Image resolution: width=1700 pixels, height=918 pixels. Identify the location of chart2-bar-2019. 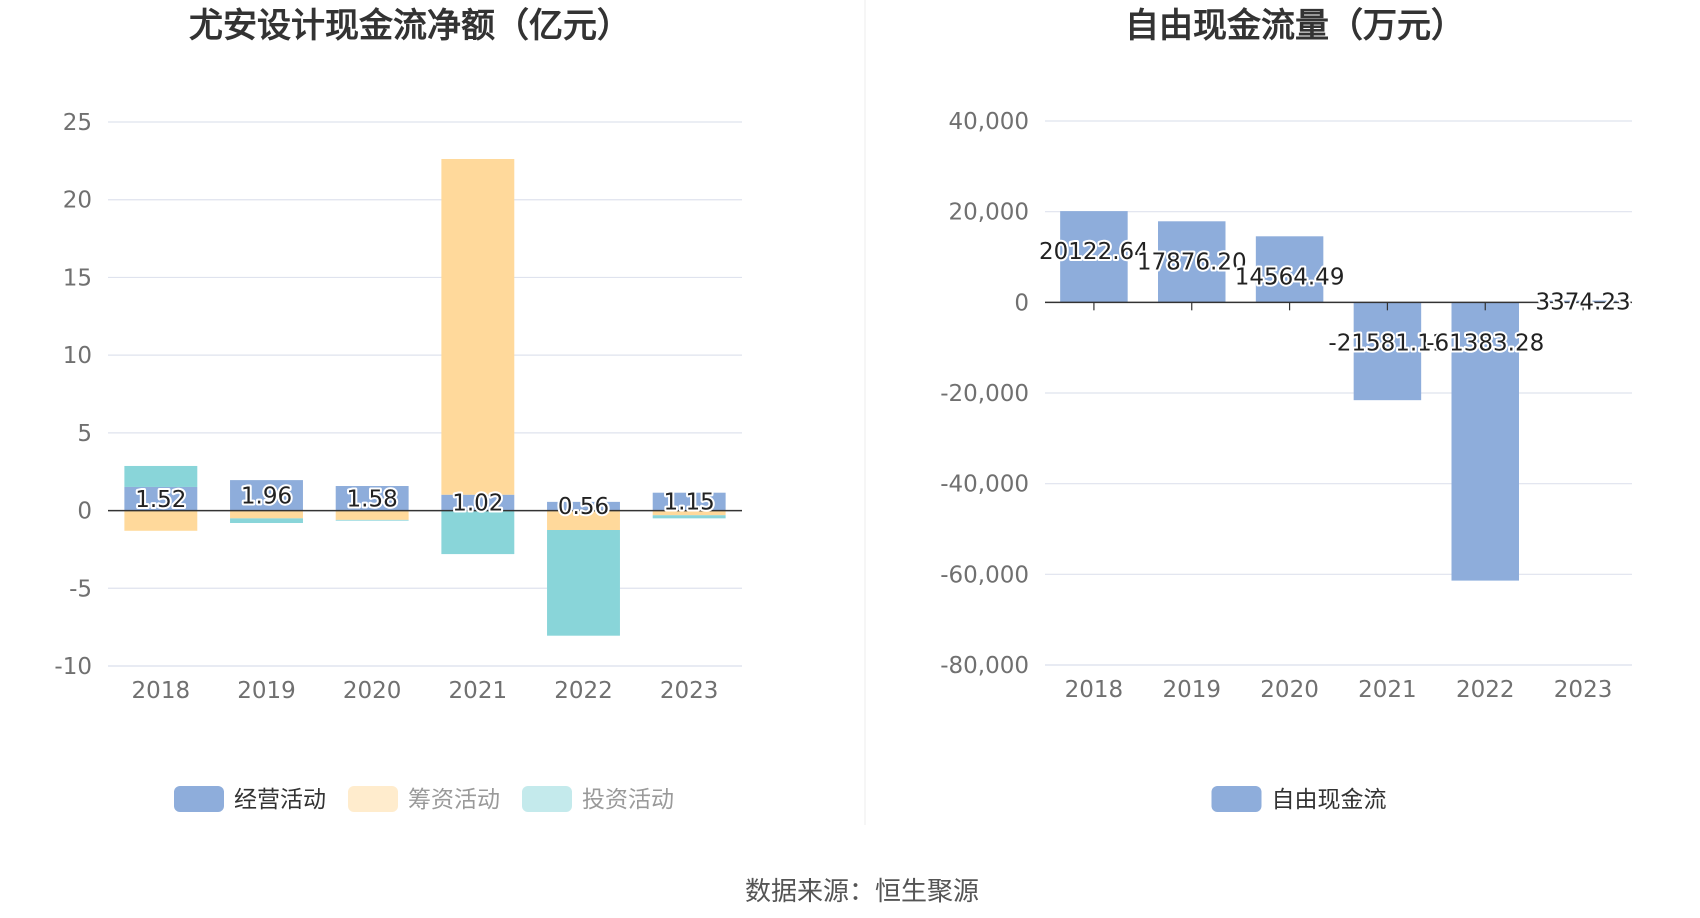
(1191, 262).